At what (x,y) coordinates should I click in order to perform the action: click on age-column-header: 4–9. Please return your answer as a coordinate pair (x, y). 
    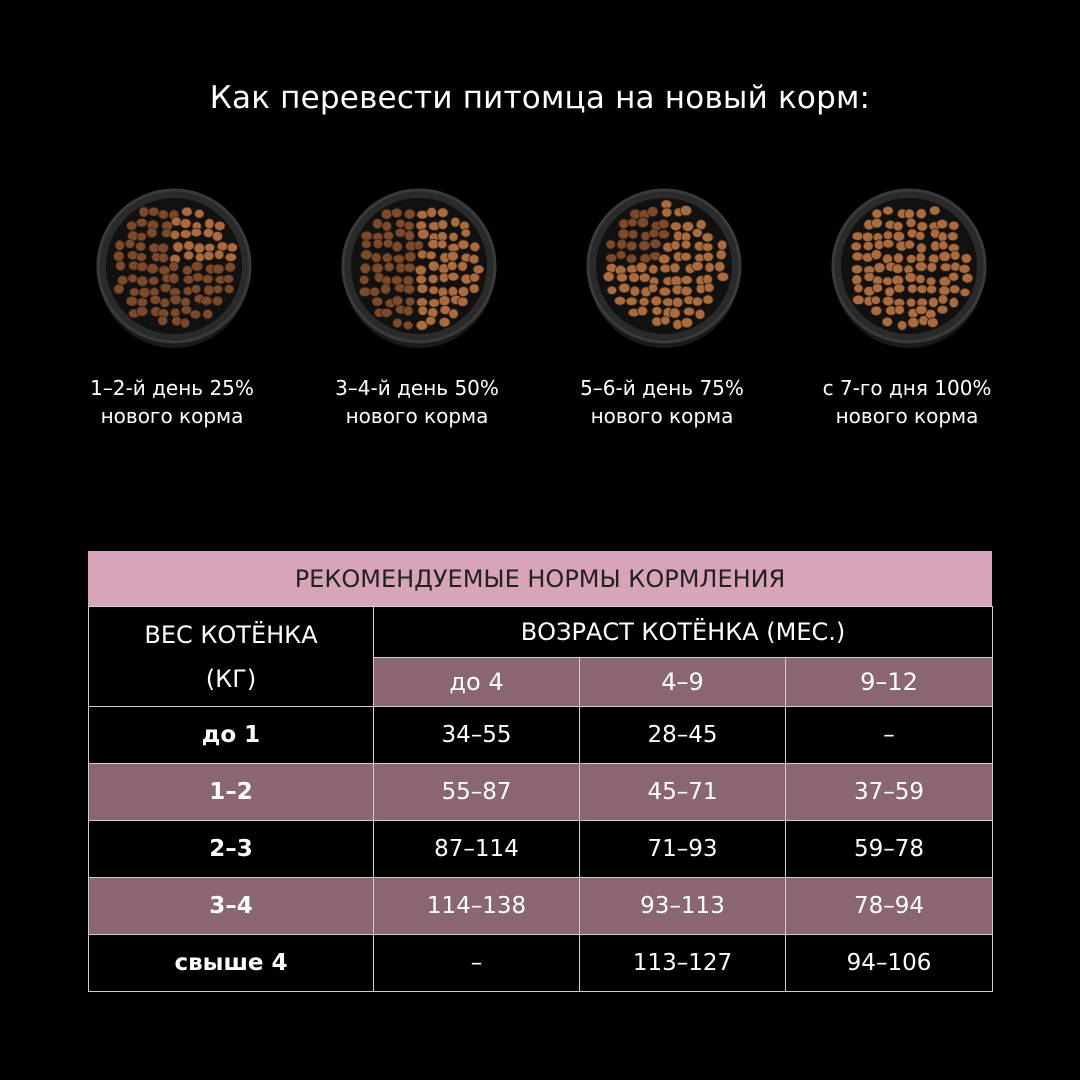
    Looking at the image, I should click on (682, 682).